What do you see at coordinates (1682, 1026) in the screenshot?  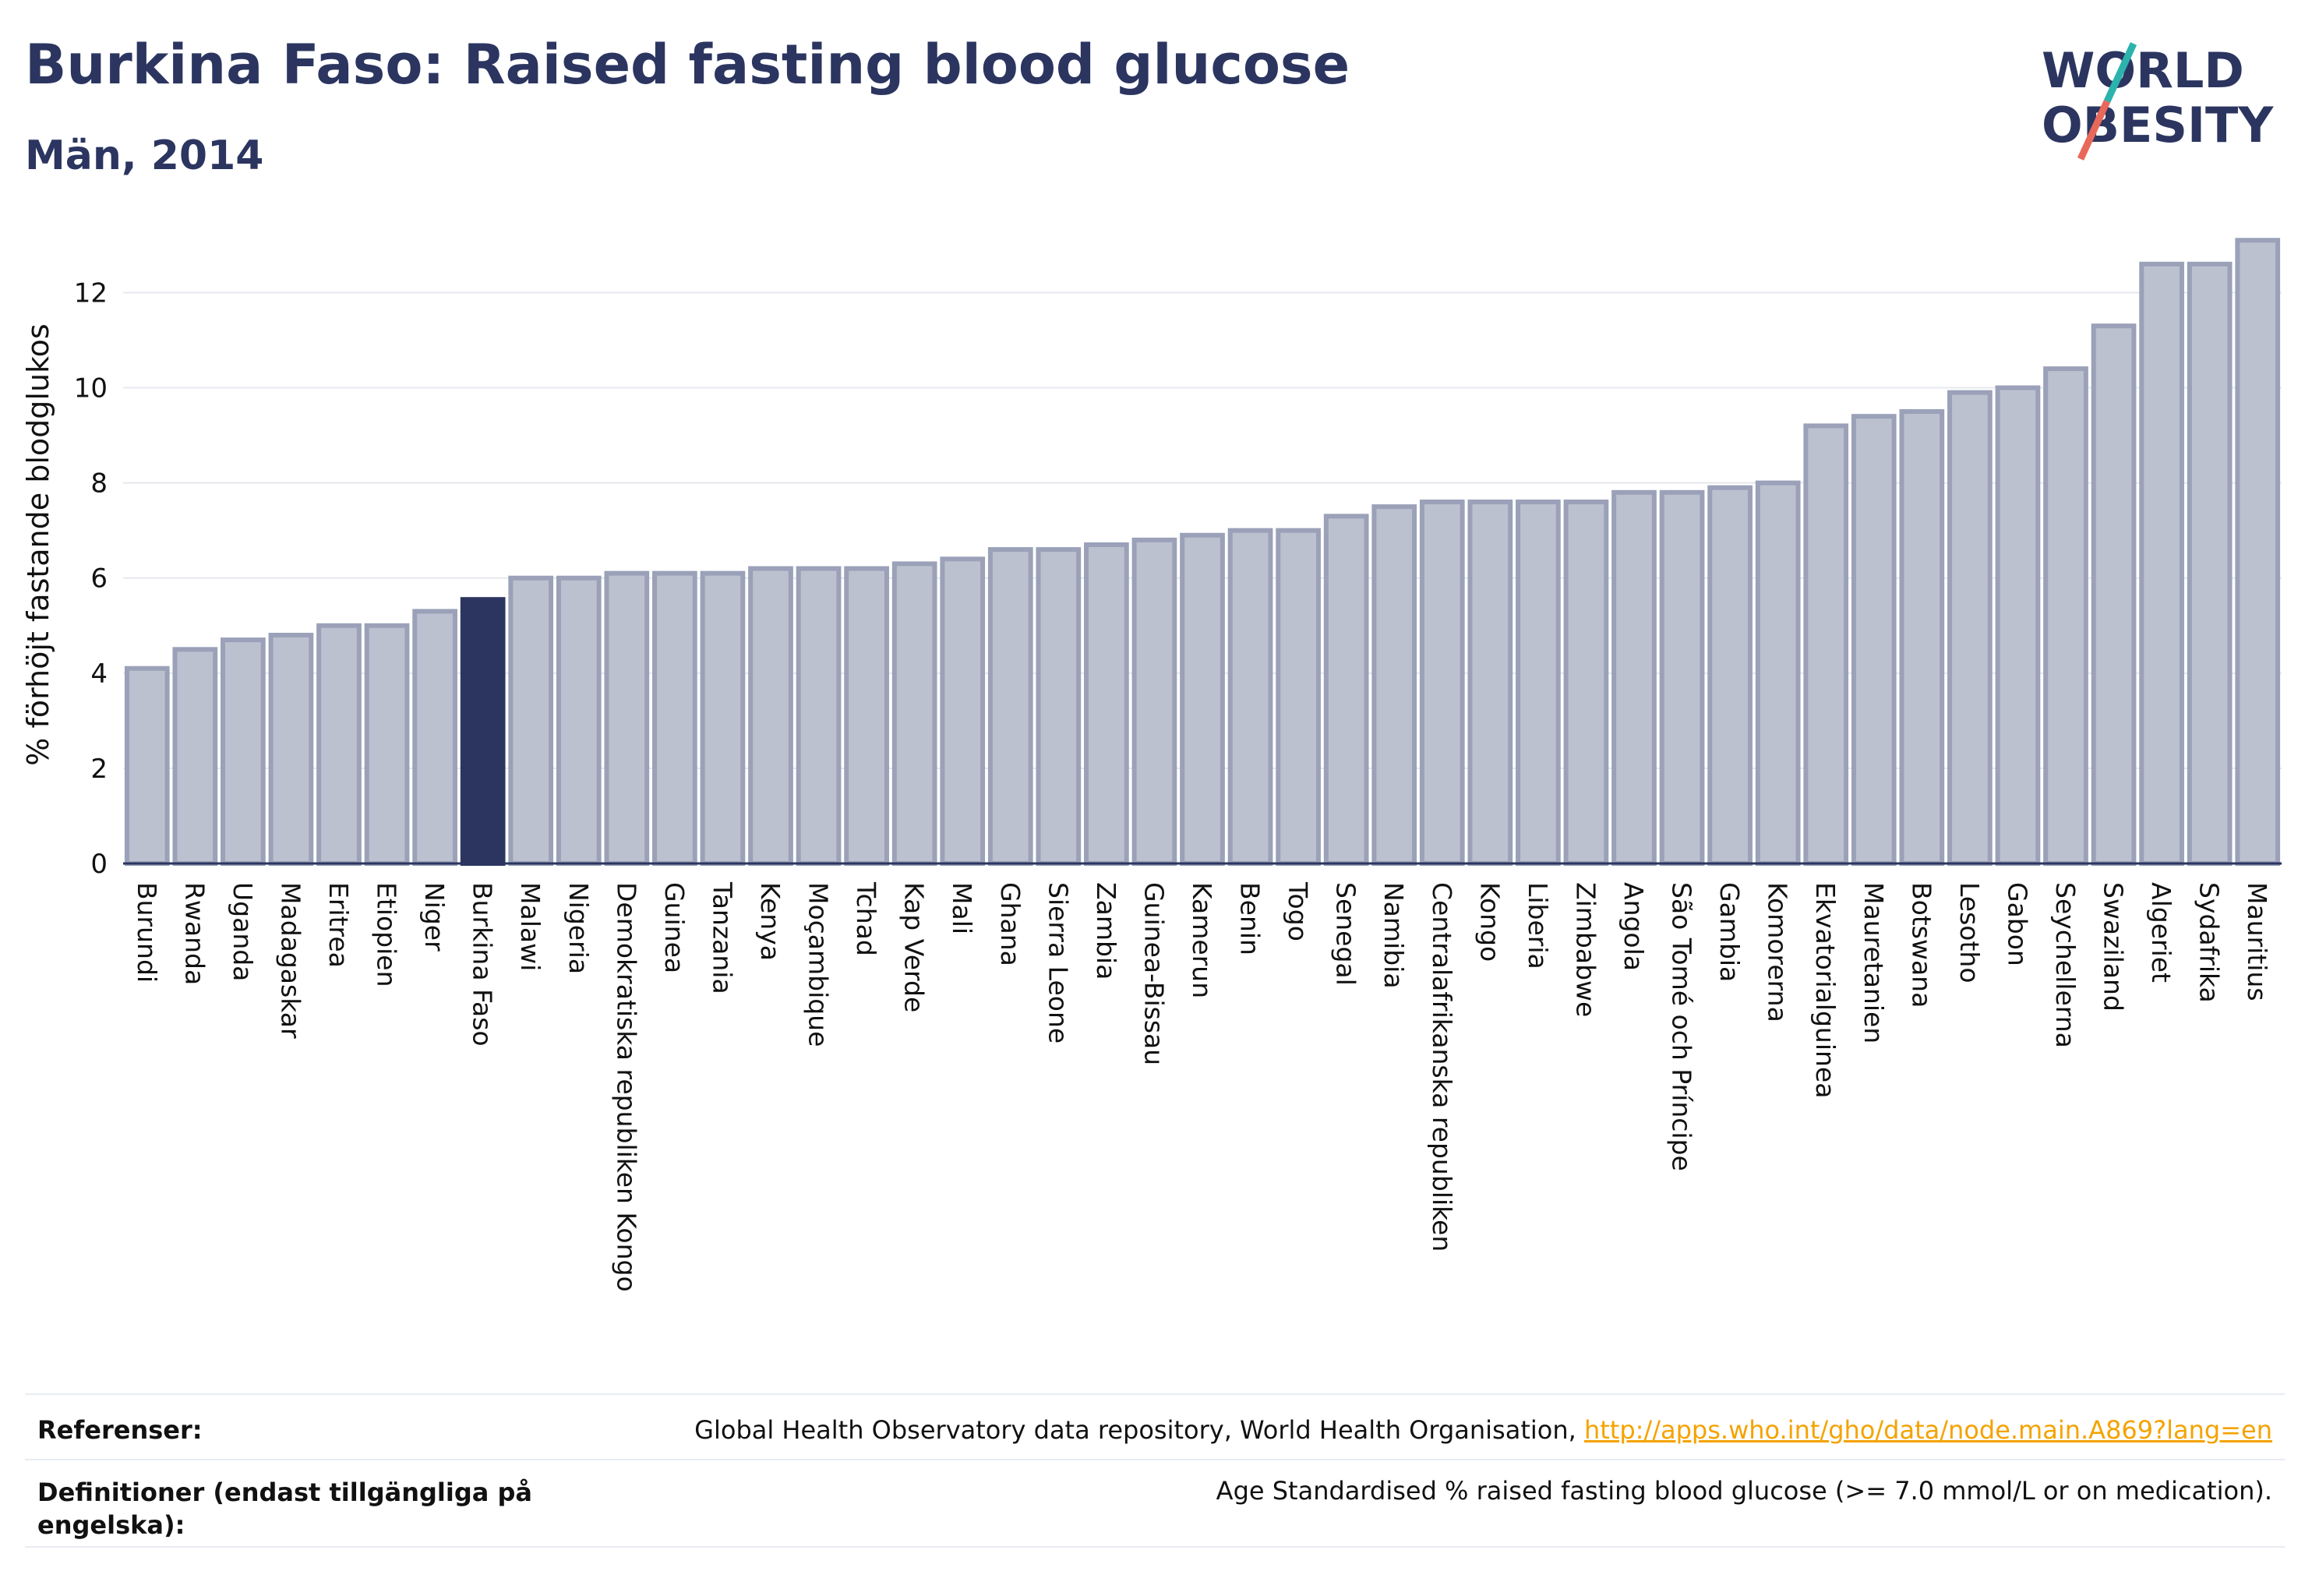 I see `x-tick-label: São Tomé och Príncipe` at bounding box center [1682, 1026].